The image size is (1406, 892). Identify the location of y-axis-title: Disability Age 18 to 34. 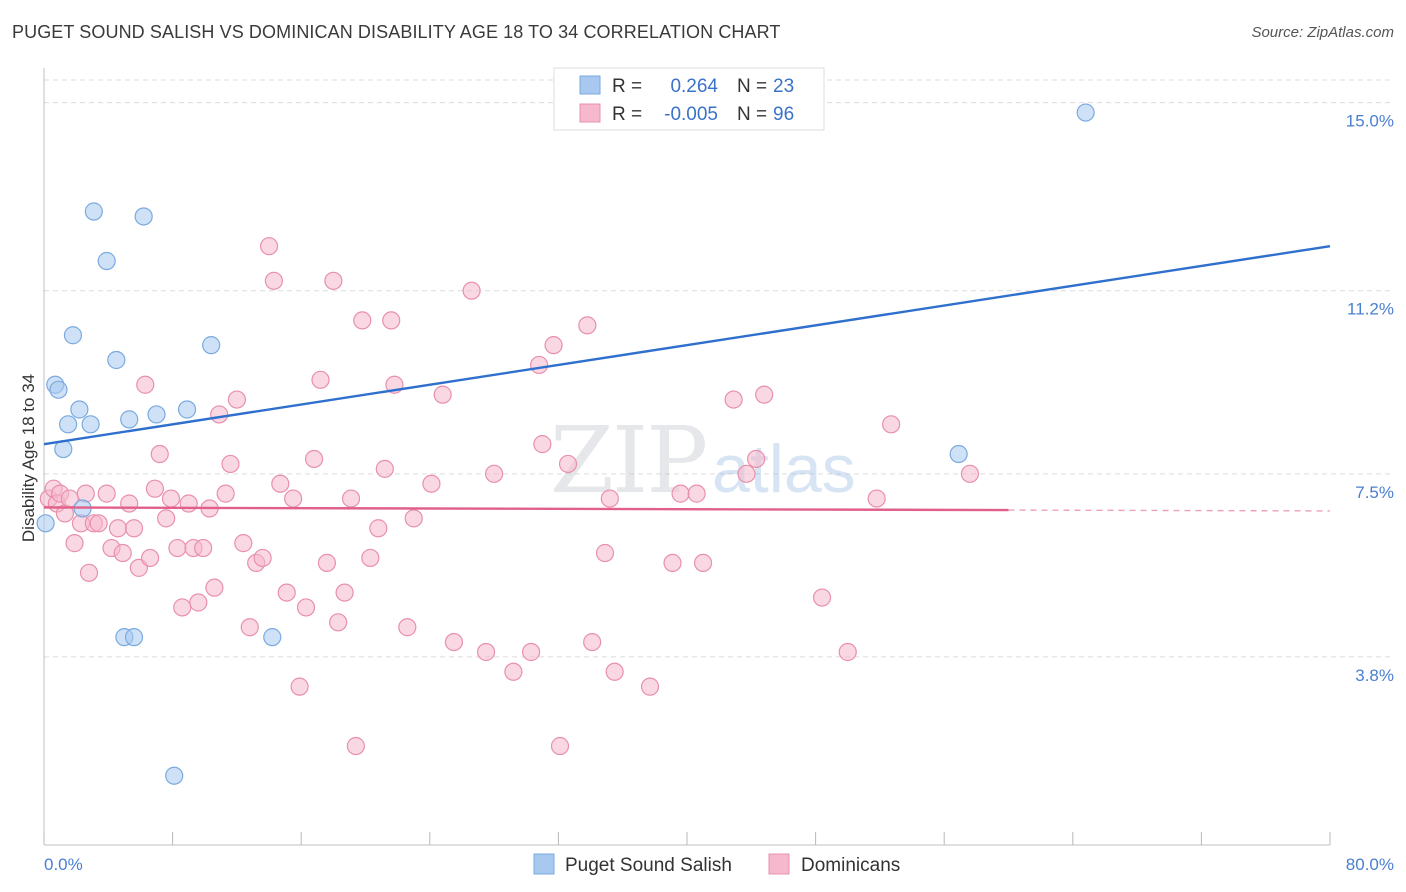
(28, 458).